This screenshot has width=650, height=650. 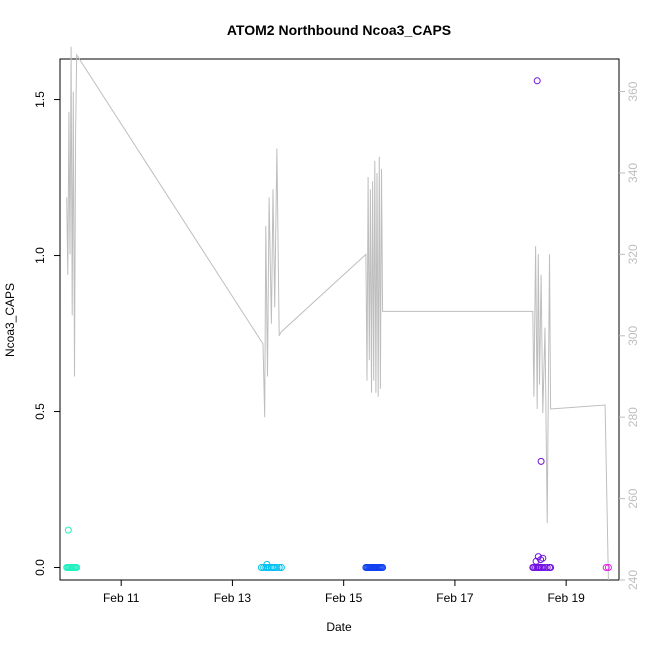 What do you see at coordinates (40, 411) in the screenshot?
I see `y-tick-label: 0.5` at bounding box center [40, 411].